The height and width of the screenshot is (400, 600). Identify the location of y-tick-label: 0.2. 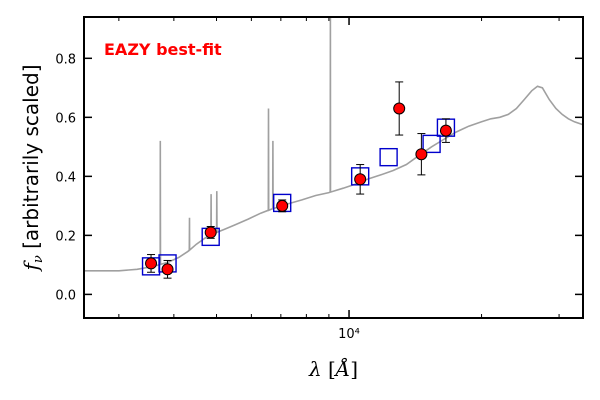
(65, 236).